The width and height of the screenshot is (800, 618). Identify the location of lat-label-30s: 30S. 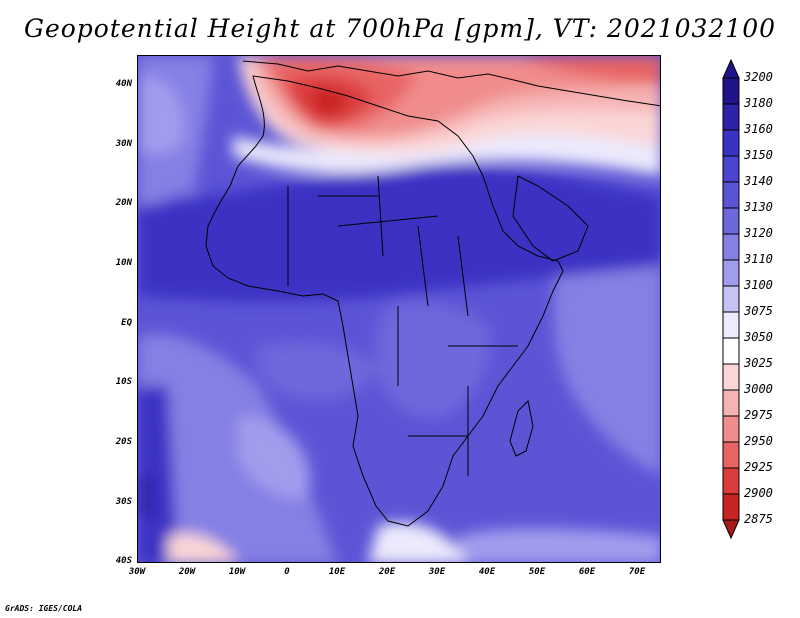
(123, 502).